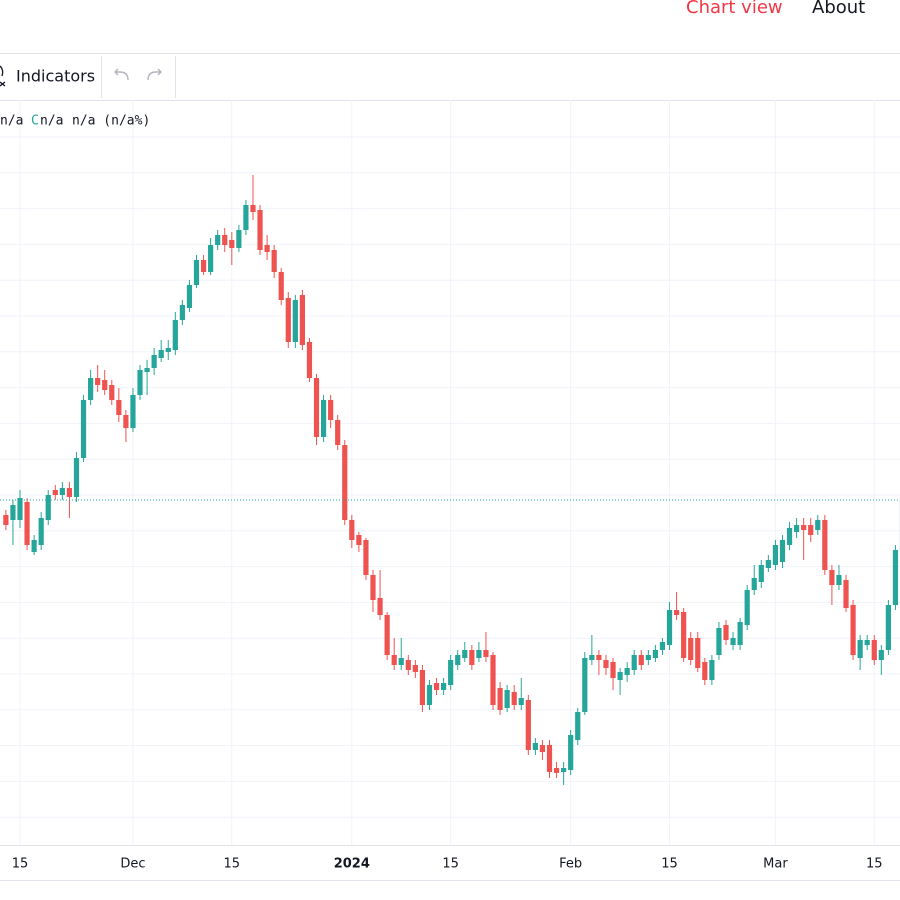  What do you see at coordinates (154, 74) in the screenshot?
I see `redo-button` at bounding box center [154, 74].